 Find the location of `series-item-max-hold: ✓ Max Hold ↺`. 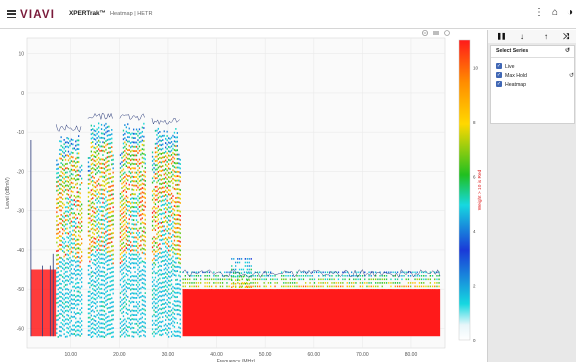

series-item-max-hold: ✓ Max Hold ↺ is located at coordinates (535, 76).